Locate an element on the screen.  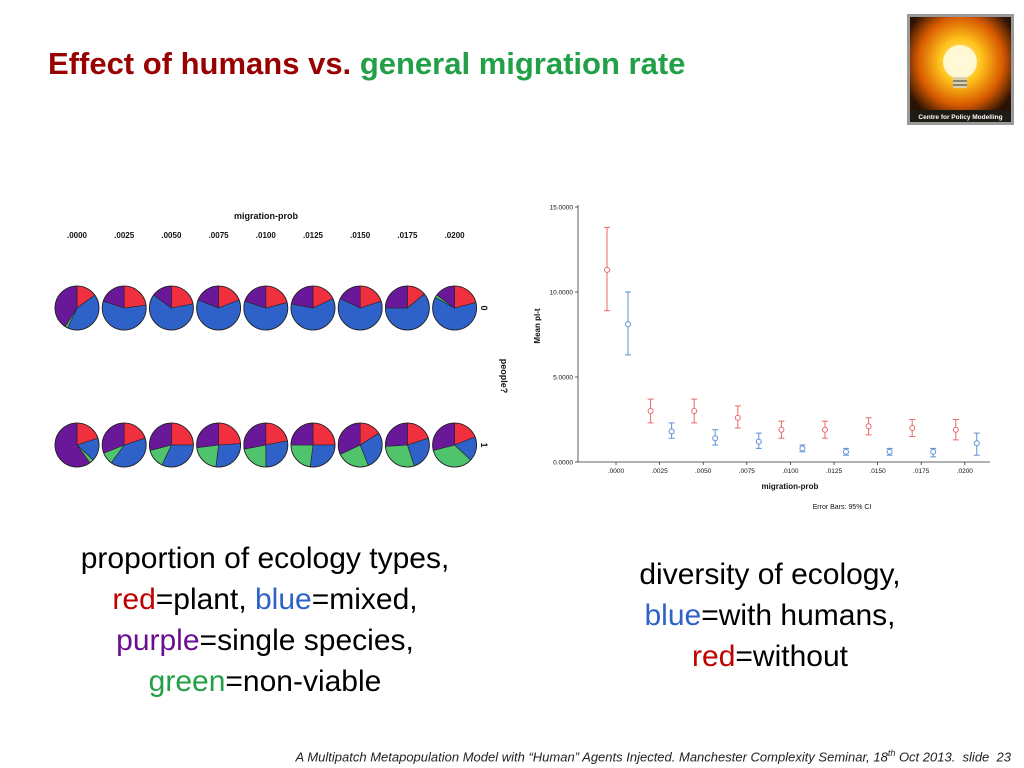
legend-red-word: red is located at coordinates (134, 599).